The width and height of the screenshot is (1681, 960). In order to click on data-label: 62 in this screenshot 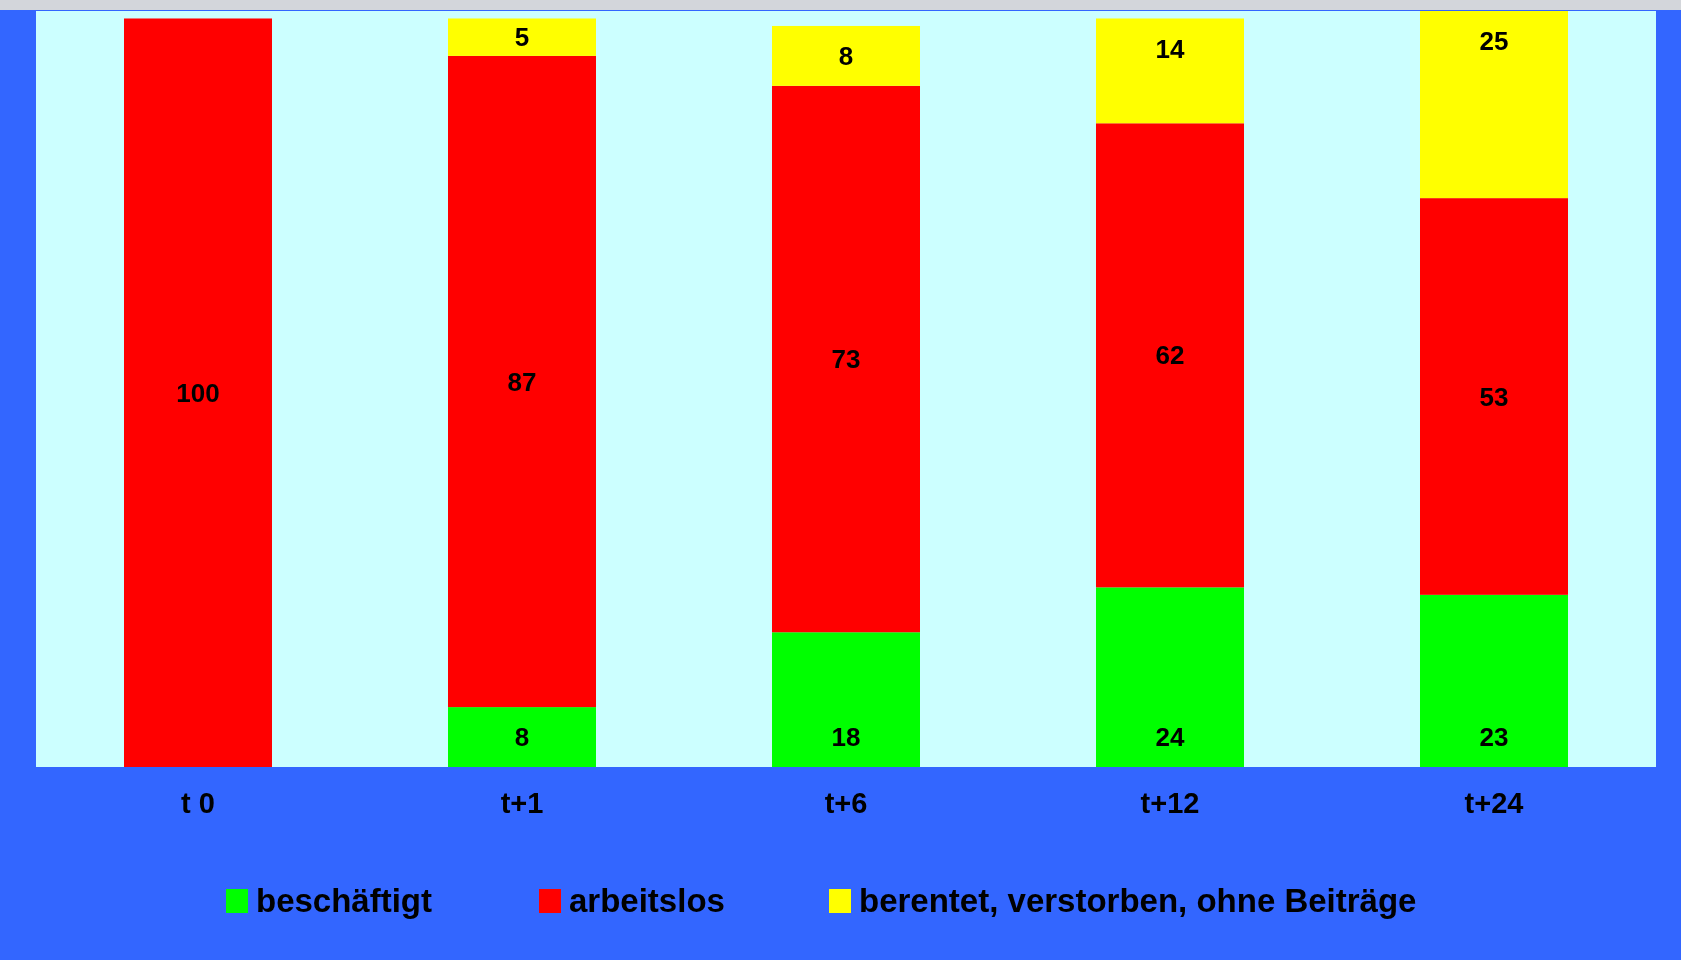, I will do `click(1170, 355)`.